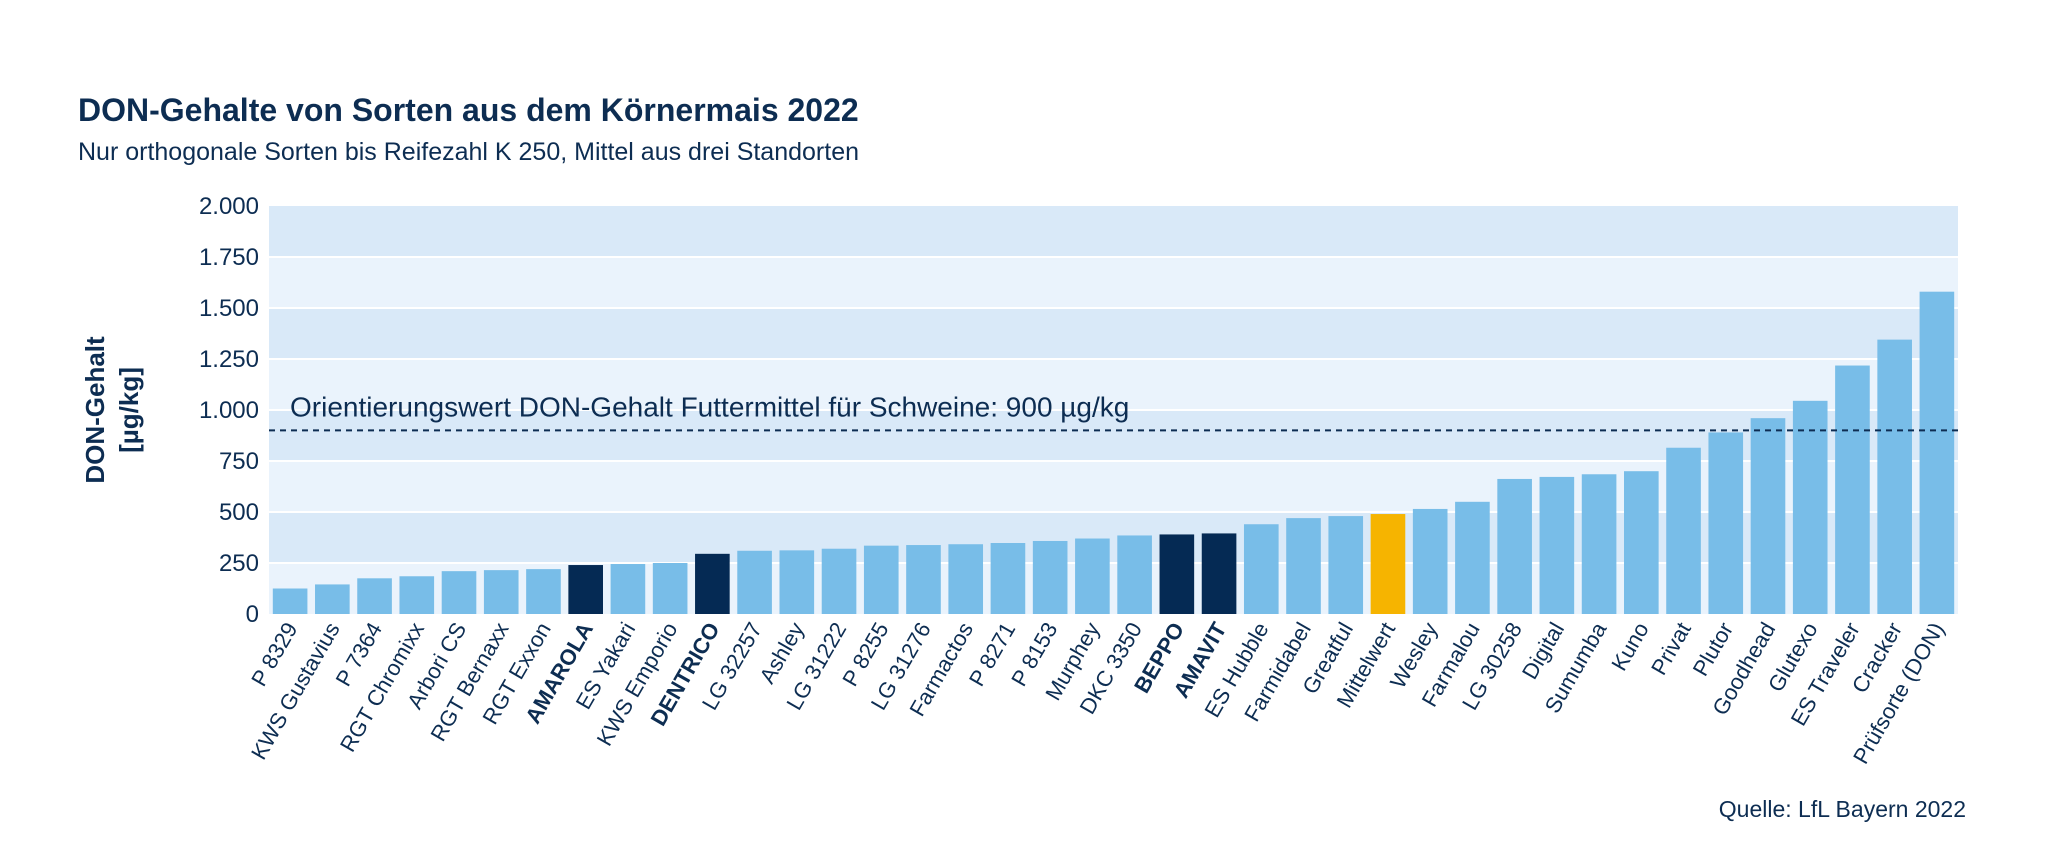 The width and height of the screenshot is (2048, 858). I want to click on x-tick-label: Privat, so click(1671, 648).